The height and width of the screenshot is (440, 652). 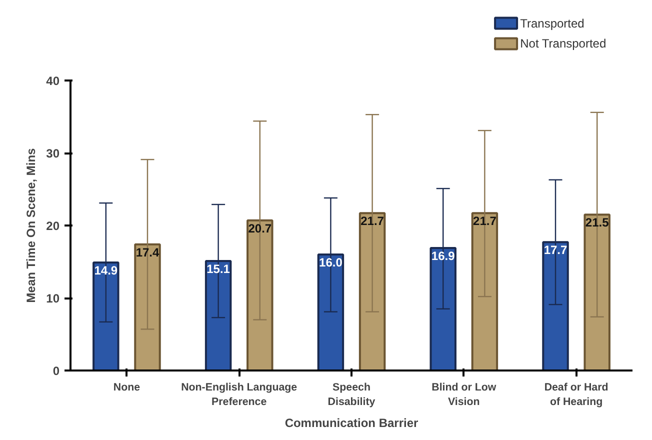 What do you see at coordinates (218, 269) in the screenshot?
I see `data-label: 15.1` at bounding box center [218, 269].